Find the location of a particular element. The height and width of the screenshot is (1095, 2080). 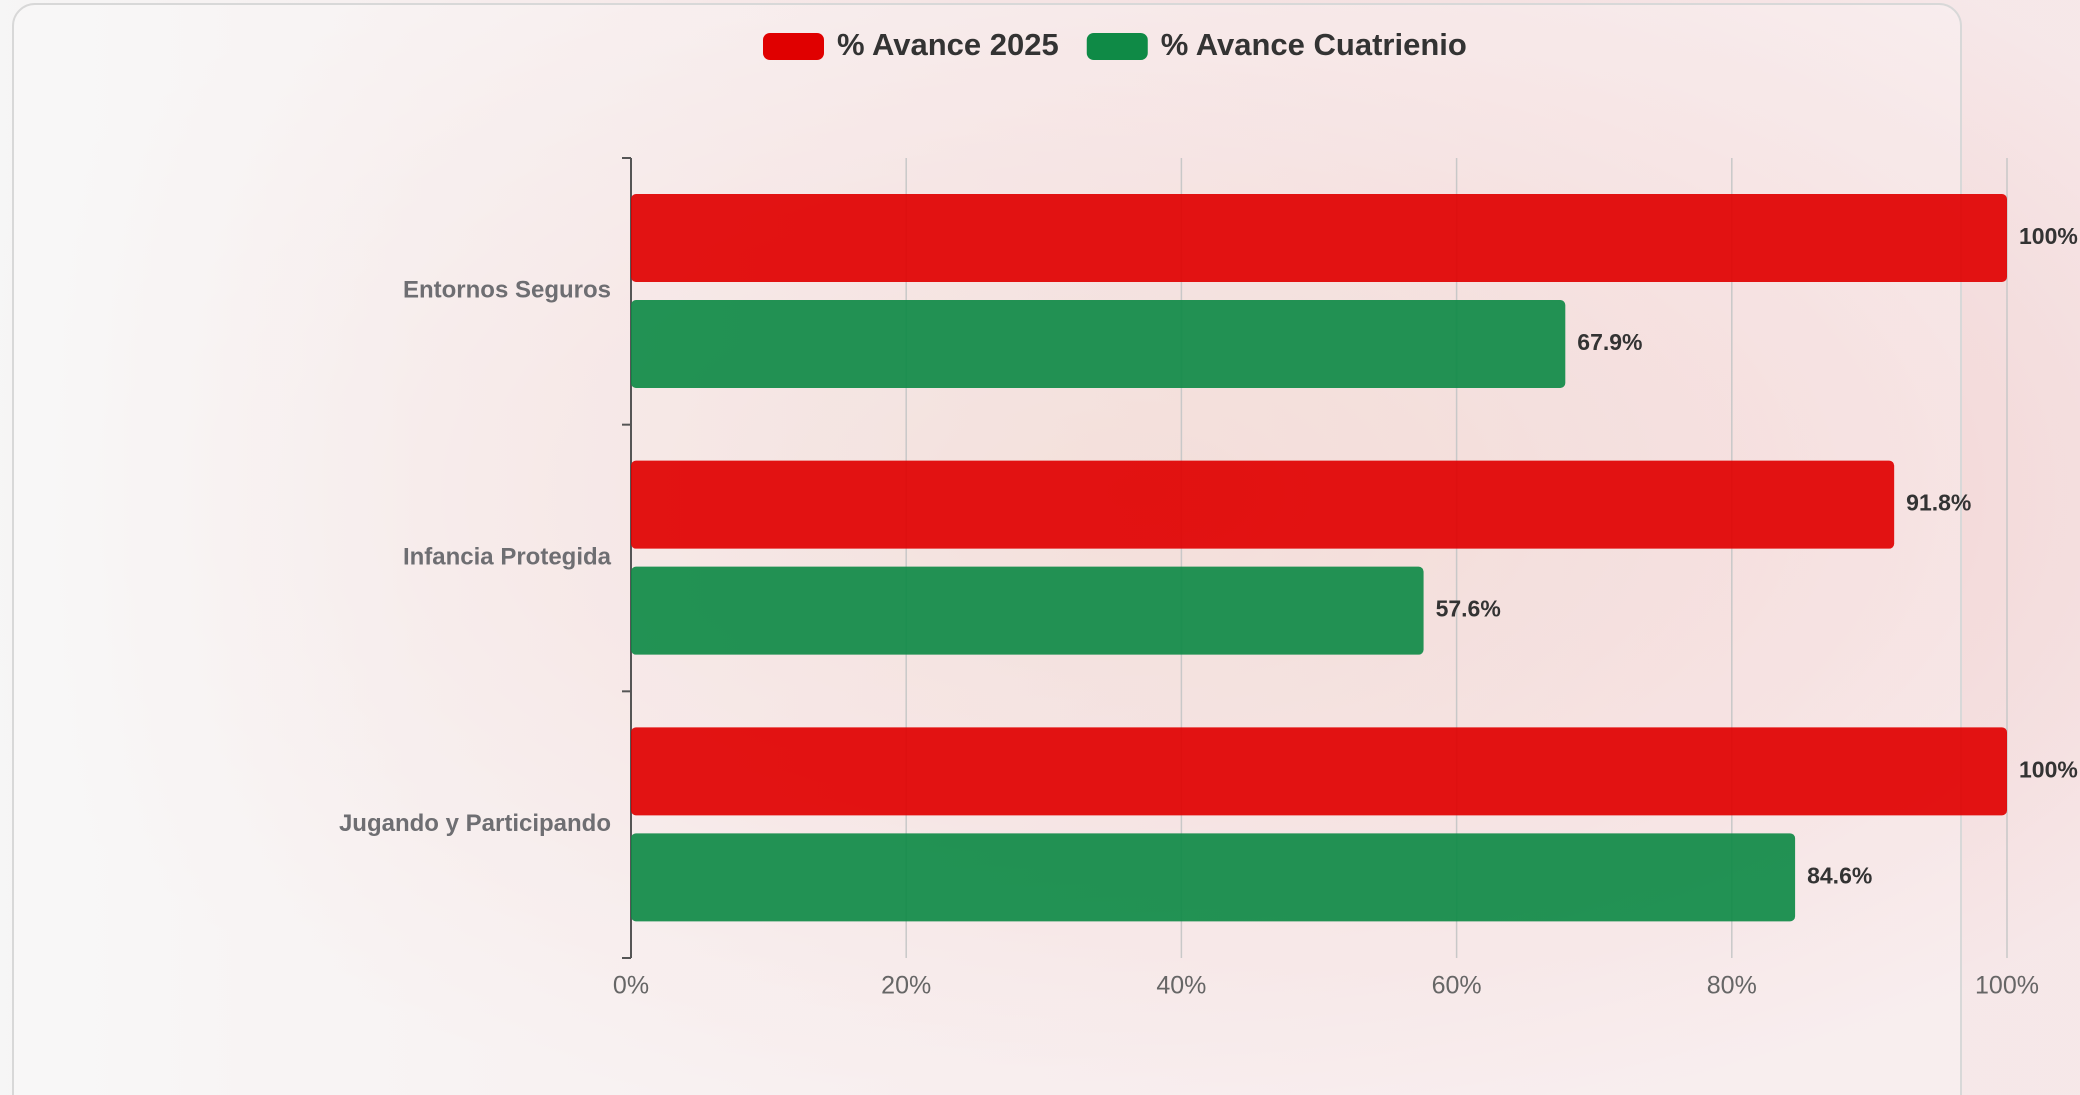

x-tick-label: 100% is located at coordinates (2007, 986).